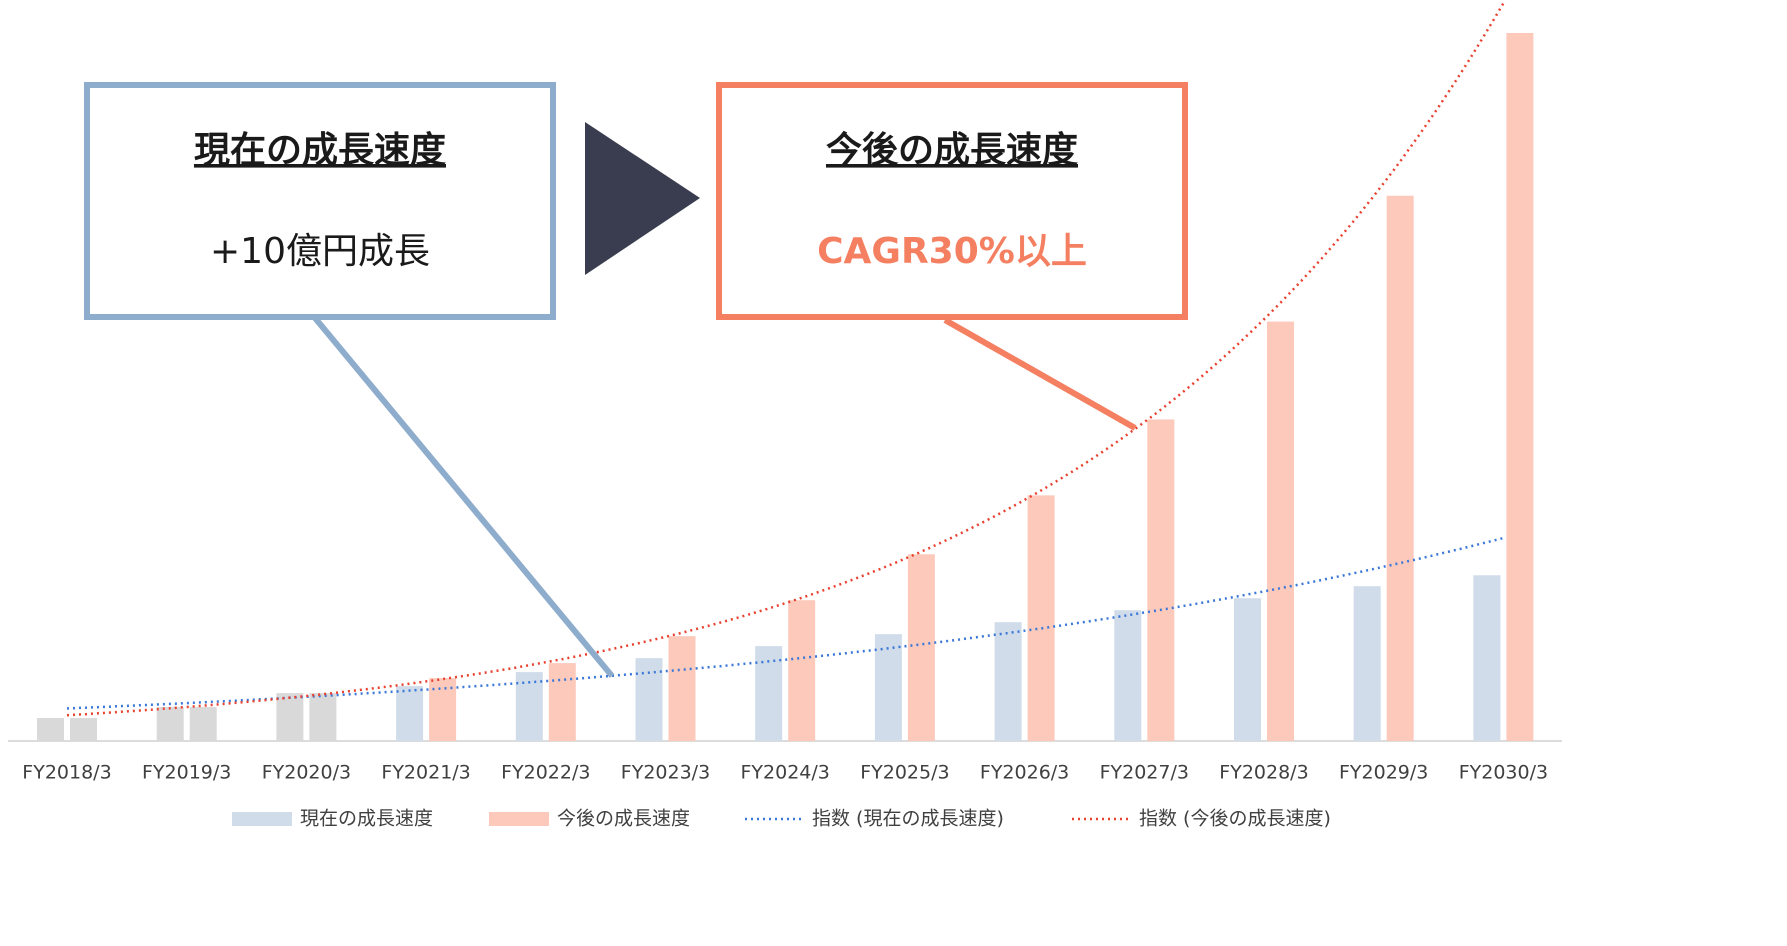  Describe the element at coordinates (623, 819) in the screenshot. I see `legend-label: 今後の成長速度` at that location.